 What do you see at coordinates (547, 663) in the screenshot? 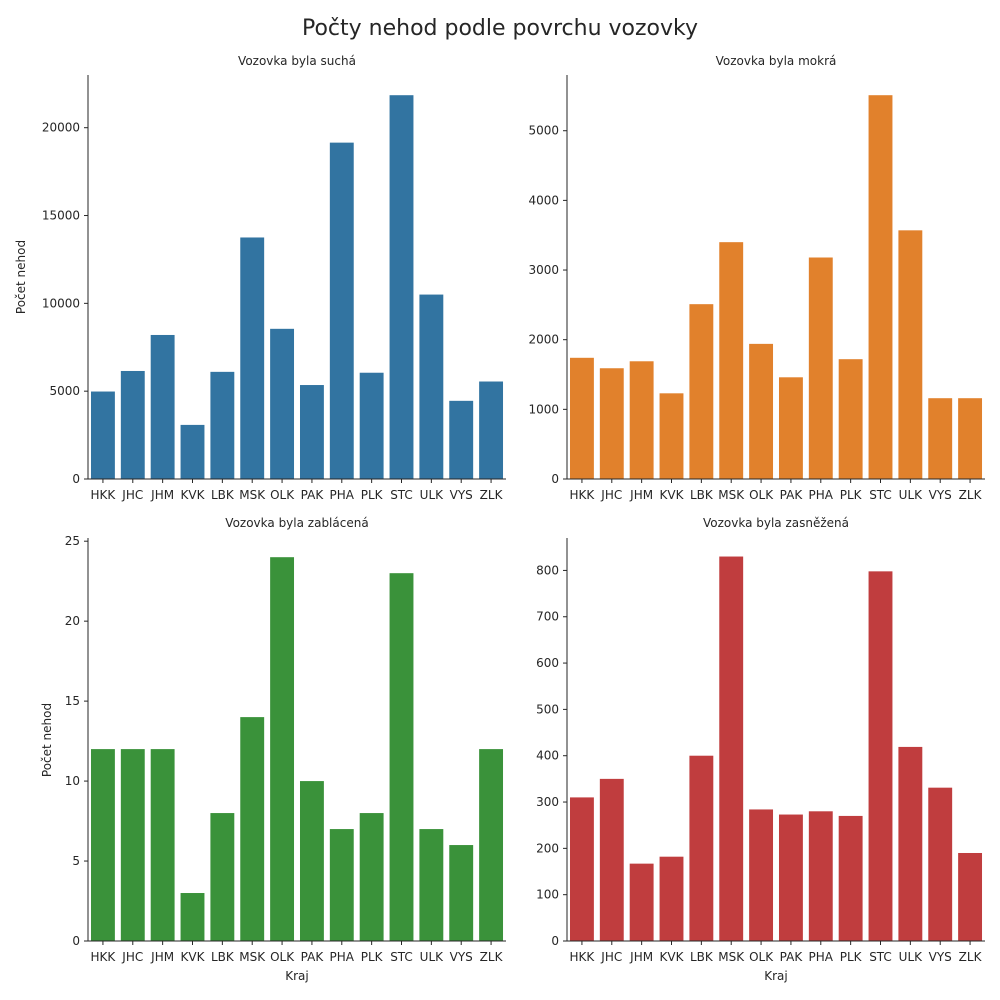
I see `y-tick-label: 600` at bounding box center [547, 663].